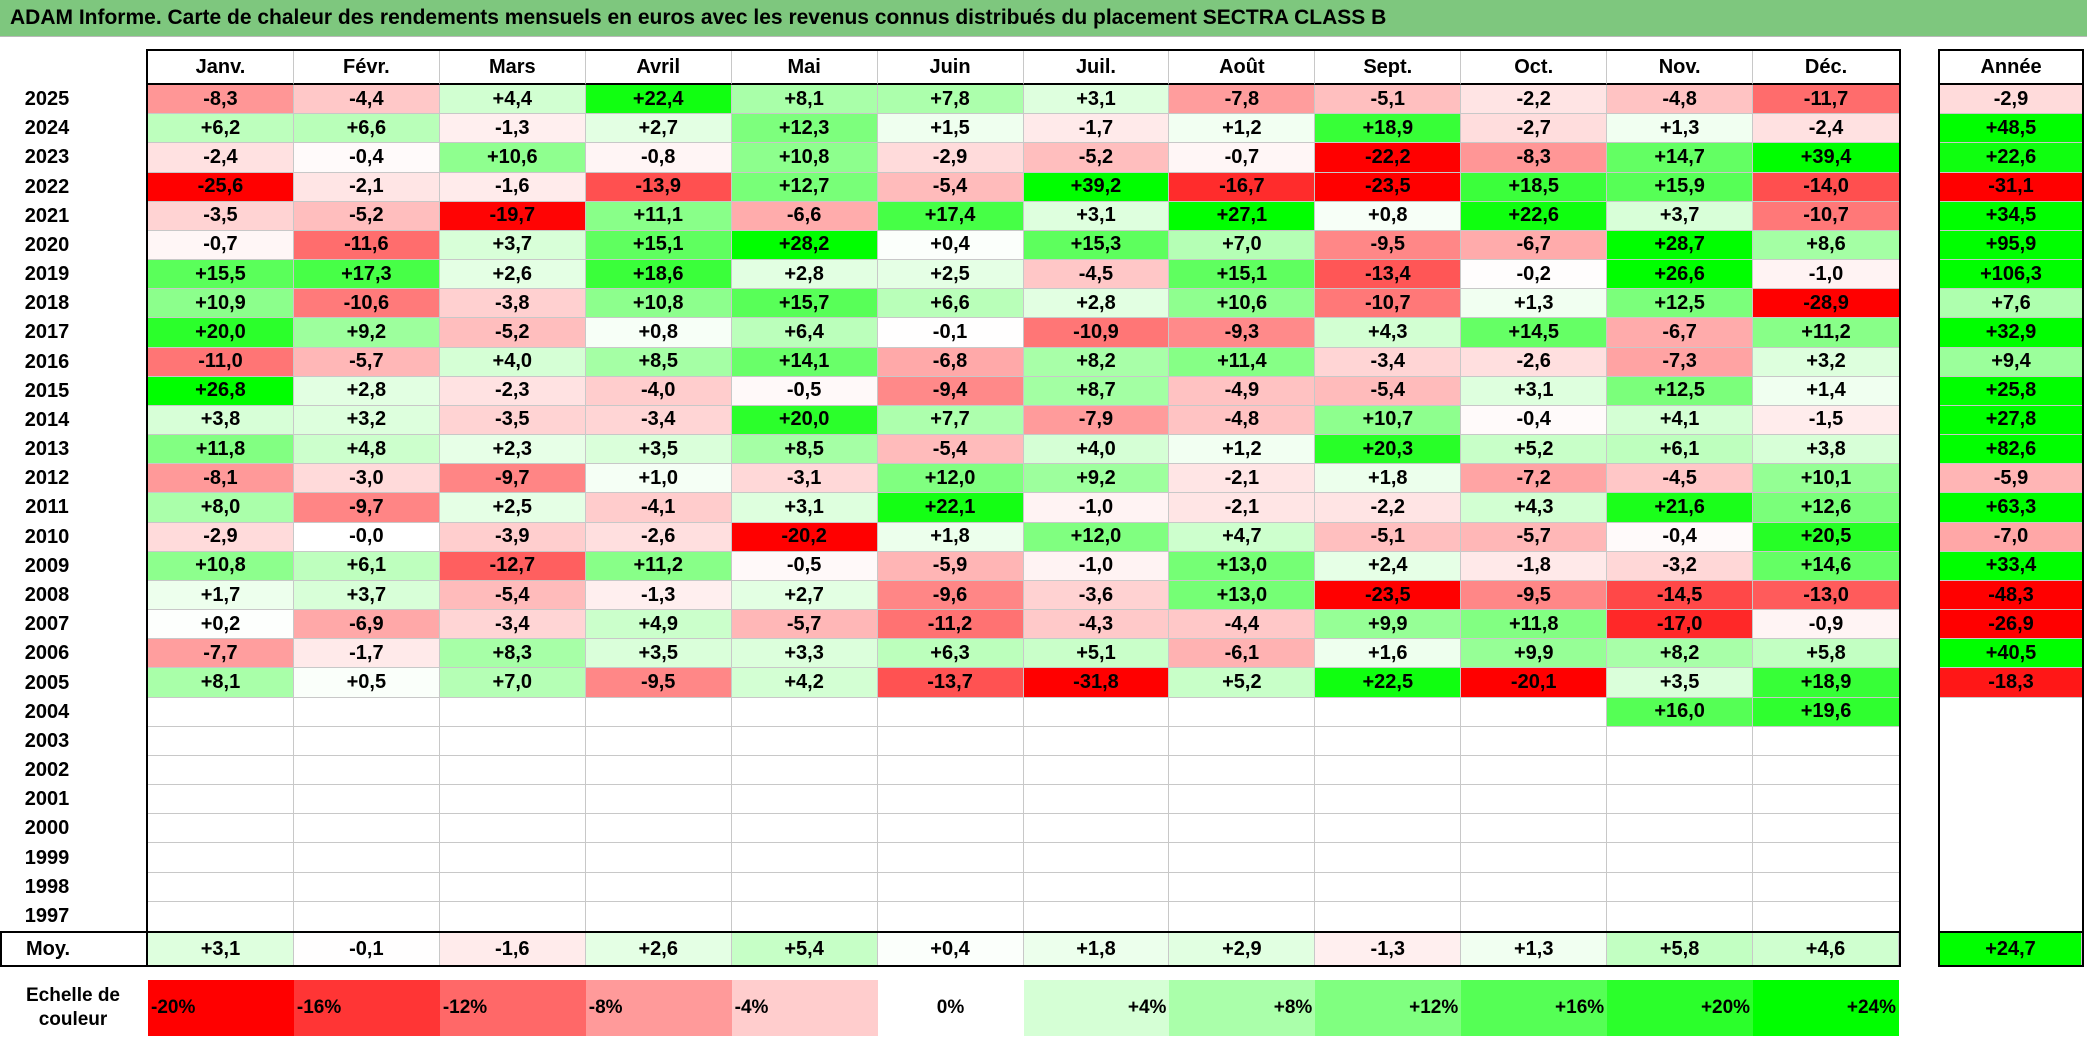 The width and height of the screenshot is (2087, 1037). Describe the element at coordinates (47, 128) in the screenshot. I see `year-label: 2024` at that location.